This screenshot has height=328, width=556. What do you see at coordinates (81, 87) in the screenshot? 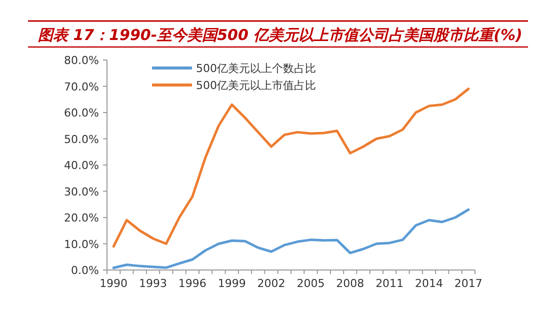
I see `y-tick-label: 70.0%` at bounding box center [81, 87].